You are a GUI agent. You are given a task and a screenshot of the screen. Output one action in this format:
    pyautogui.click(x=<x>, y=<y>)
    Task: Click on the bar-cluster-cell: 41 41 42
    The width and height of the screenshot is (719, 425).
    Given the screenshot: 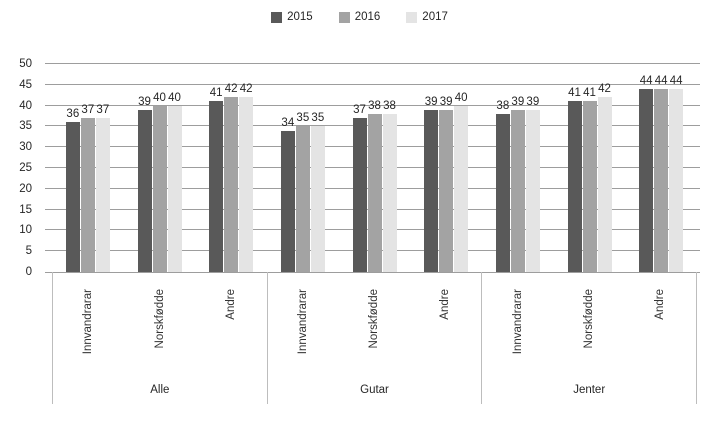 What is the action you would take?
    pyautogui.click(x=590, y=168)
    